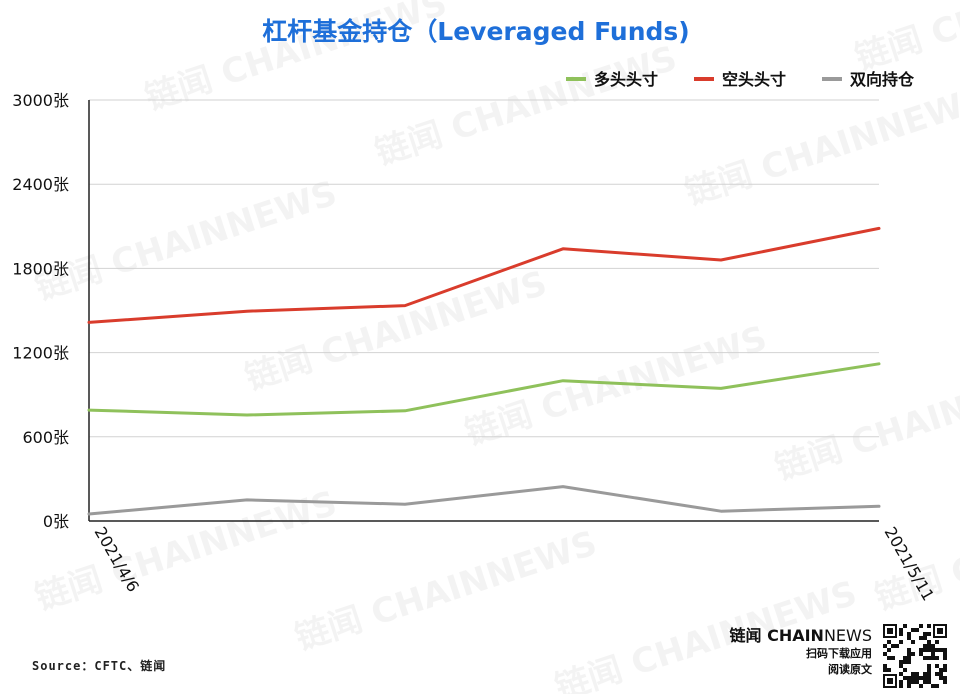 This screenshot has width=960, height=694. What do you see at coordinates (740, 79) in the screenshot?
I see `legend: 多头头寸 空头头寸 双向持仓` at bounding box center [740, 79].